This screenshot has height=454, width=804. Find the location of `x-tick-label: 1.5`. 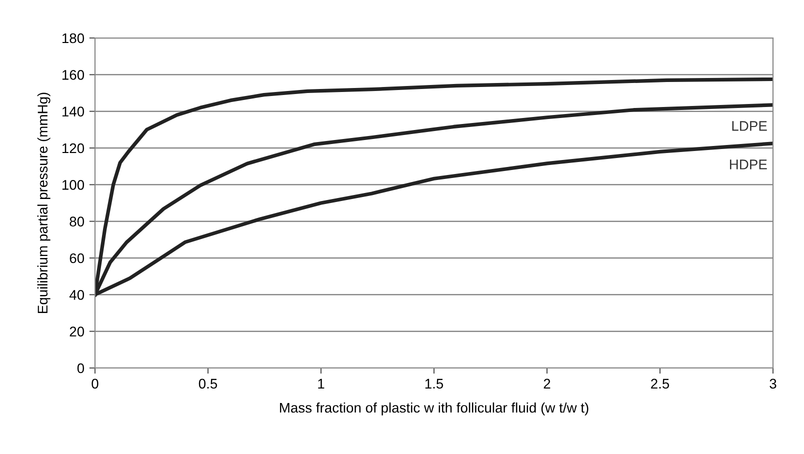

x-tick-label: 1.5 is located at coordinates (434, 383).